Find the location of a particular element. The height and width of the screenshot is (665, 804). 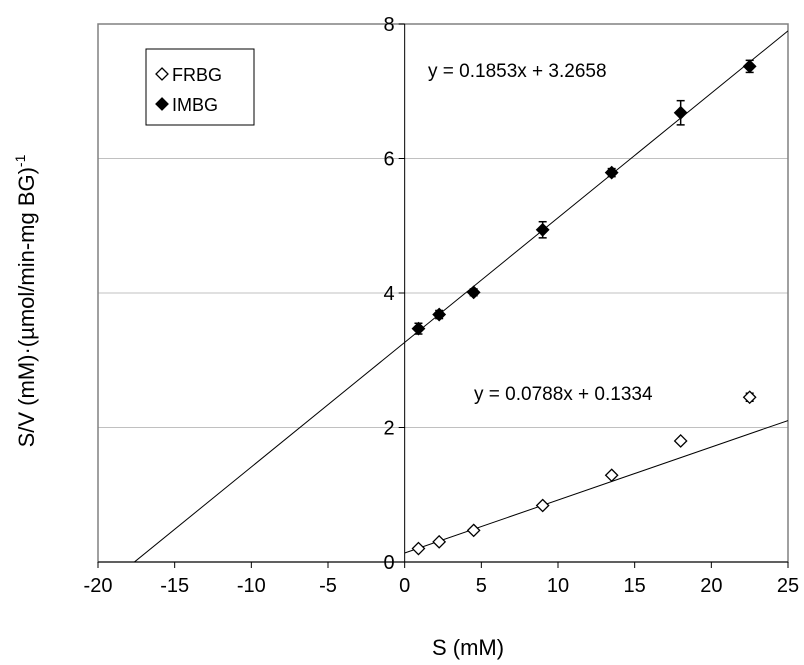

y-tick-label: 0 is located at coordinates (389, 563).